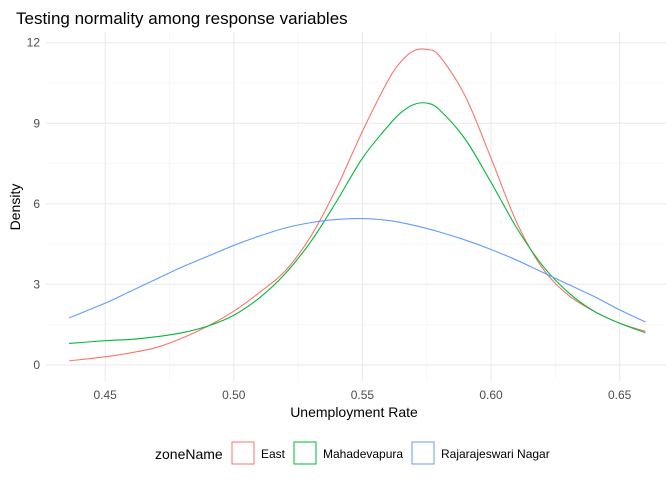  What do you see at coordinates (243, 453) in the screenshot?
I see `legend-key-east` at bounding box center [243, 453].